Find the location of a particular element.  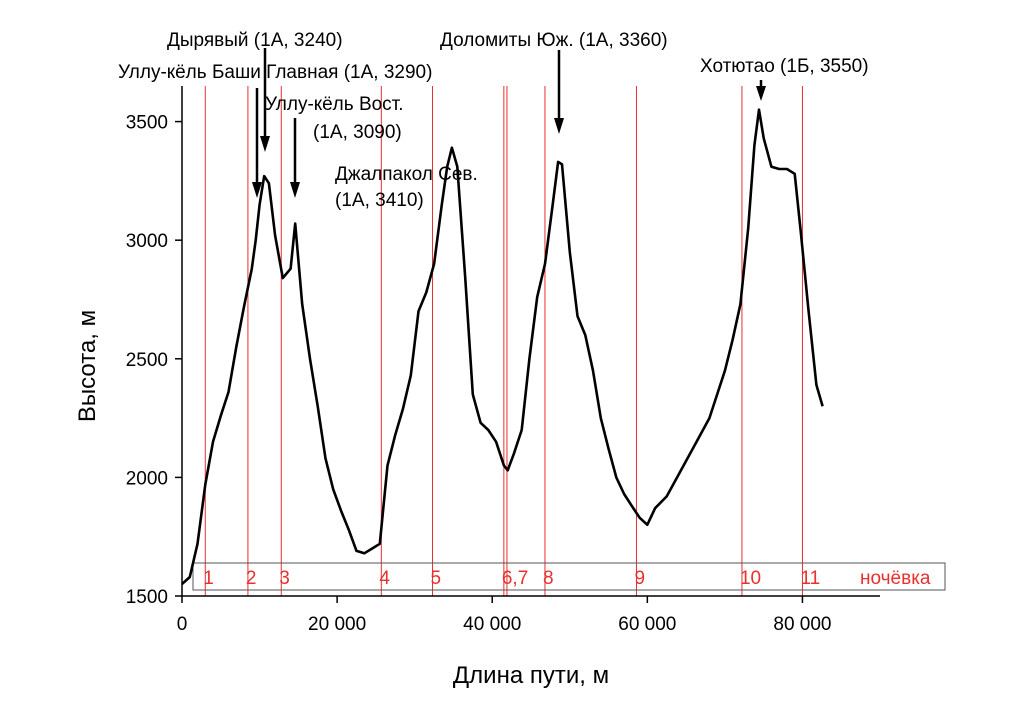

night-stop-labels: 1 2 3 4 5 6,7 8 9 10 11 is located at coordinates (511, 578).